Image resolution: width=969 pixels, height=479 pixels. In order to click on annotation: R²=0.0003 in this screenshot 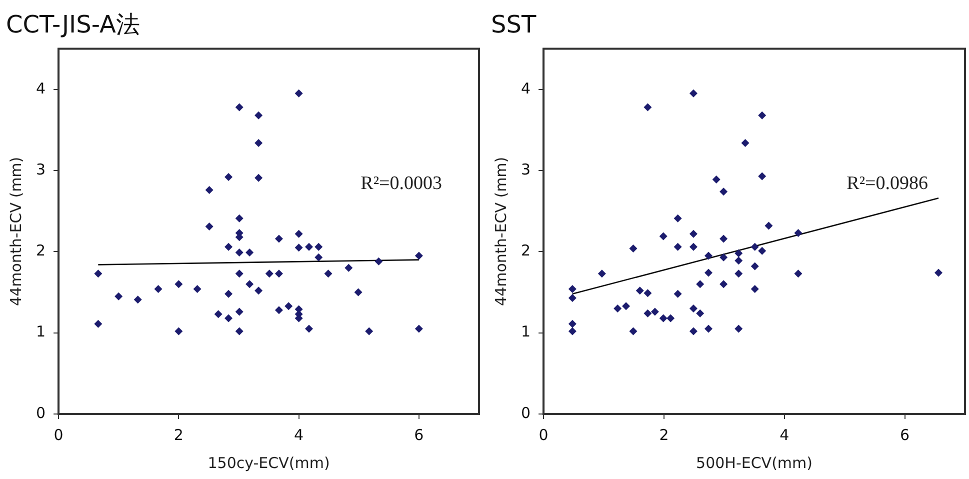, I will do `click(401, 183)`.